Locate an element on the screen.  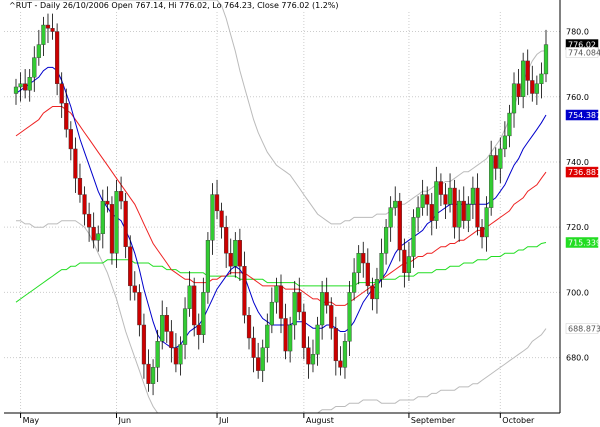
price-tag-label: 774.084 is located at coordinates (584, 52).